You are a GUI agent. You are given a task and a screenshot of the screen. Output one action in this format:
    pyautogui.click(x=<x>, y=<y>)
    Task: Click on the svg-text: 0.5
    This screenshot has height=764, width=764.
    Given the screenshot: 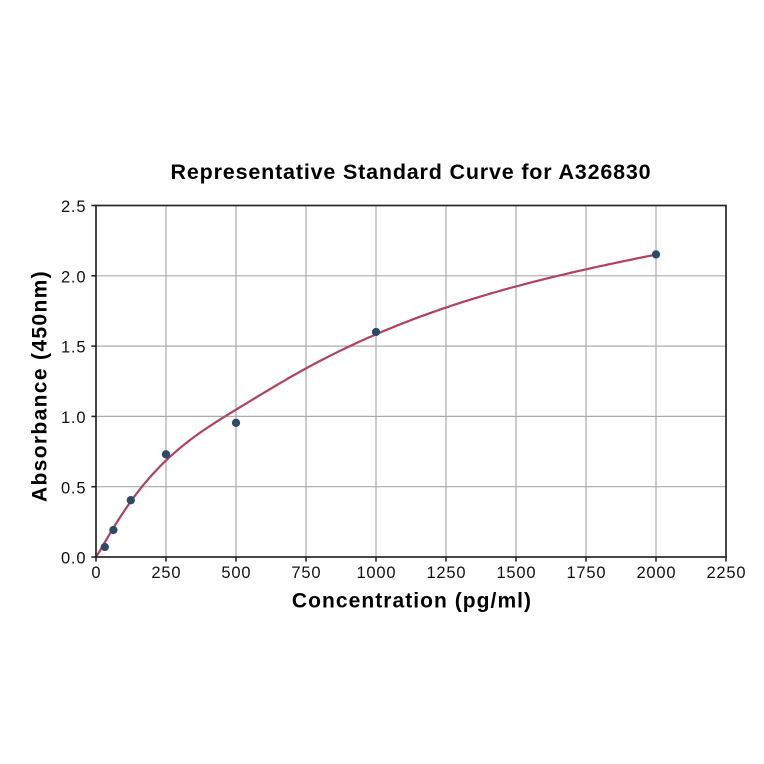 What is the action you would take?
    pyautogui.click(x=73, y=488)
    